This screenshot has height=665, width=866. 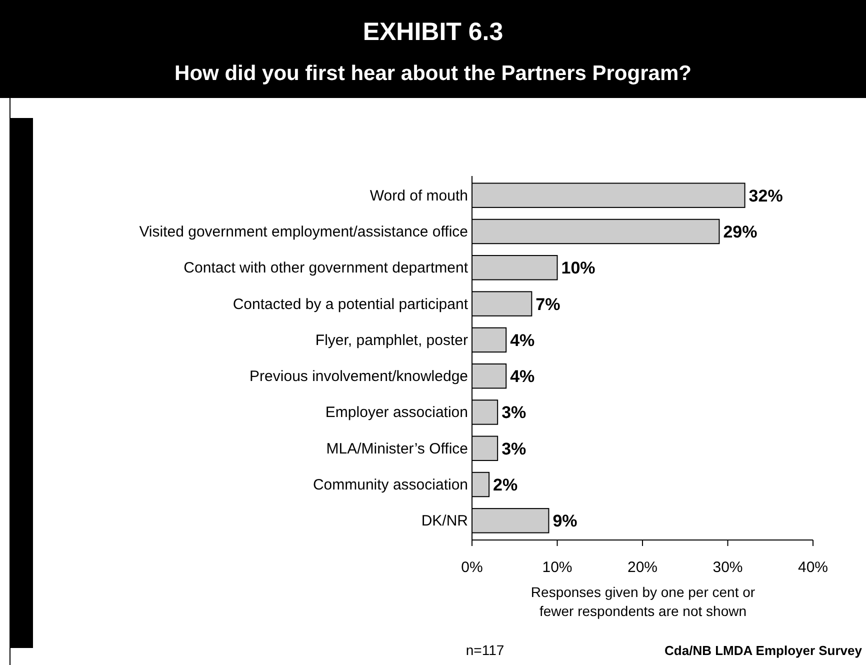 What do you see at coordinates (359, 377) in the screenshot?
I see `y-tick-label: Previous involvement/knowledge` at bounding box center [359, 377].